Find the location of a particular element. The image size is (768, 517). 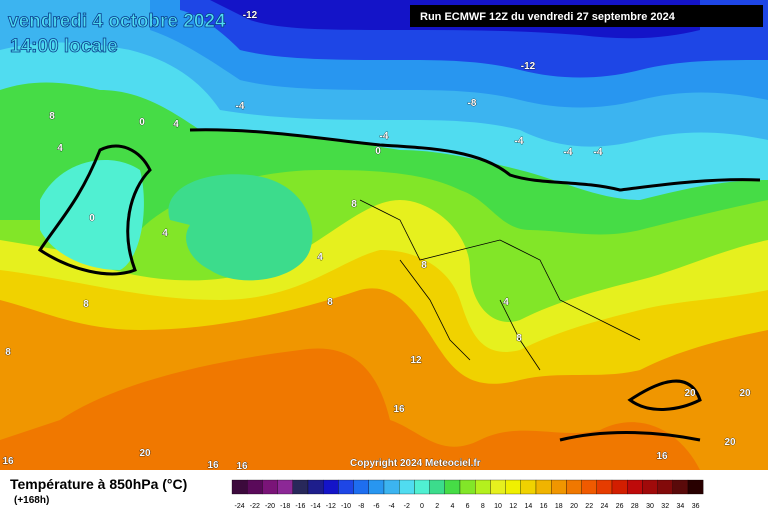

colorbar-label: 18 is located at coordinates (559, 506).